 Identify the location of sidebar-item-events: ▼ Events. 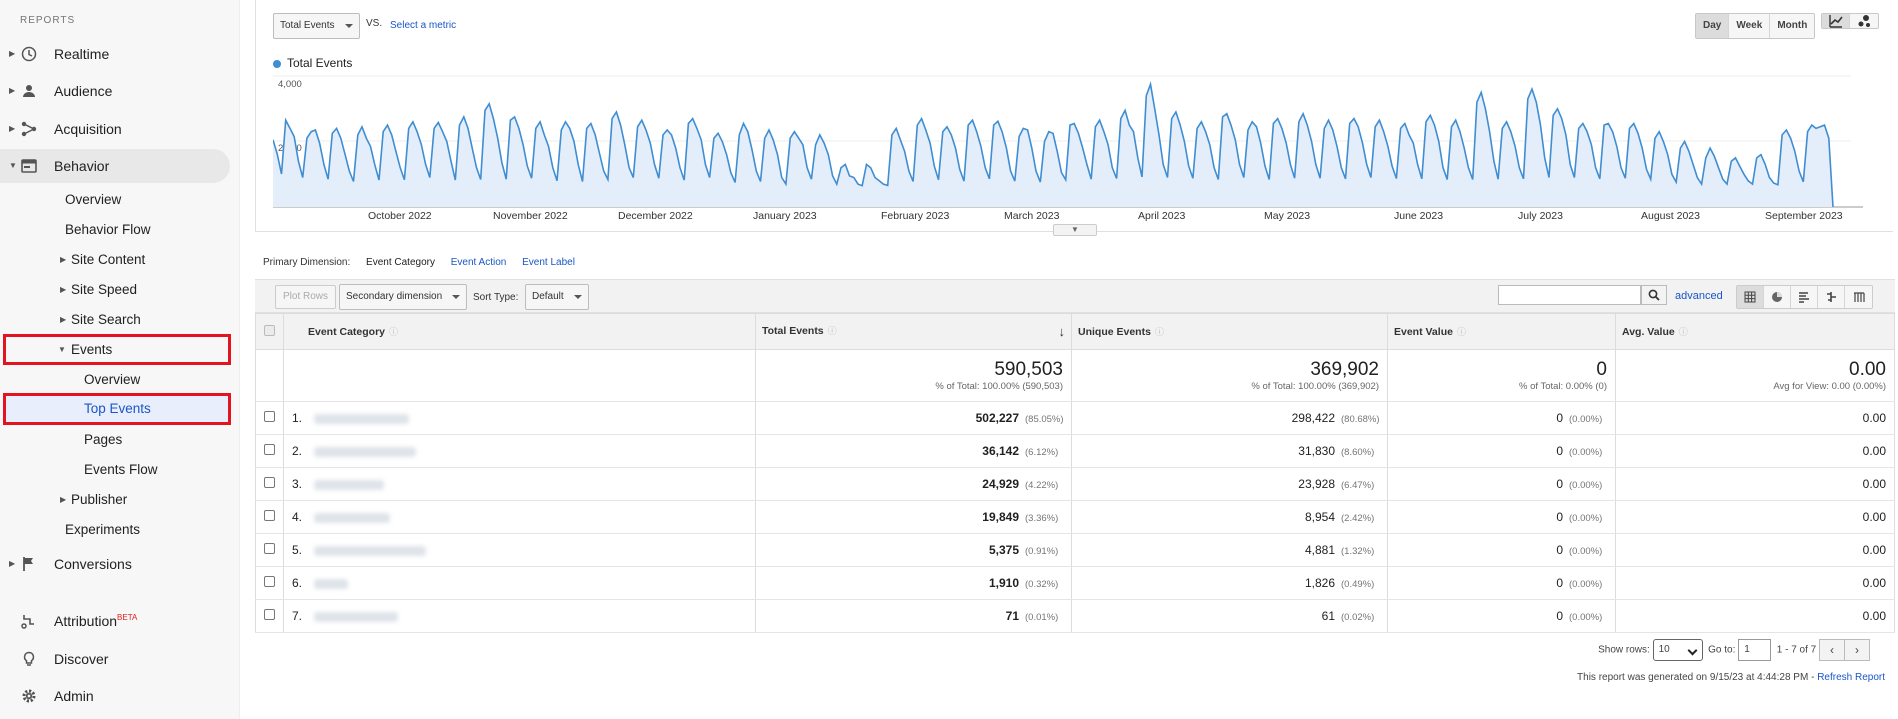
(85, 350).